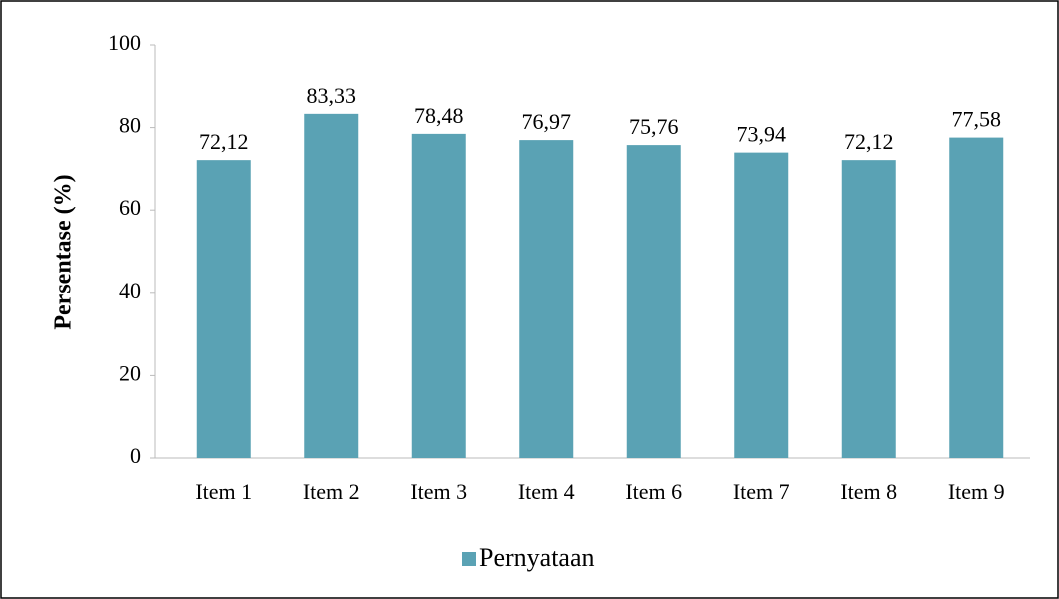  What do you see at coordinates (537, 557) in the screenshot?
I see `legend-label: Pernyataan` at bounding box center [537, 557].